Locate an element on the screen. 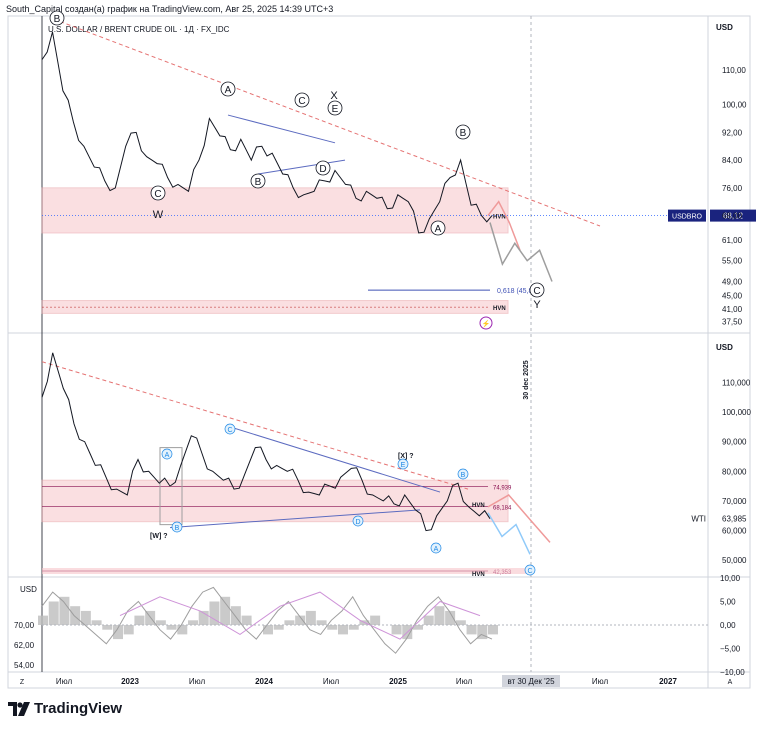  y-tick-label: 76,00 is located at coordinates (732, 188).